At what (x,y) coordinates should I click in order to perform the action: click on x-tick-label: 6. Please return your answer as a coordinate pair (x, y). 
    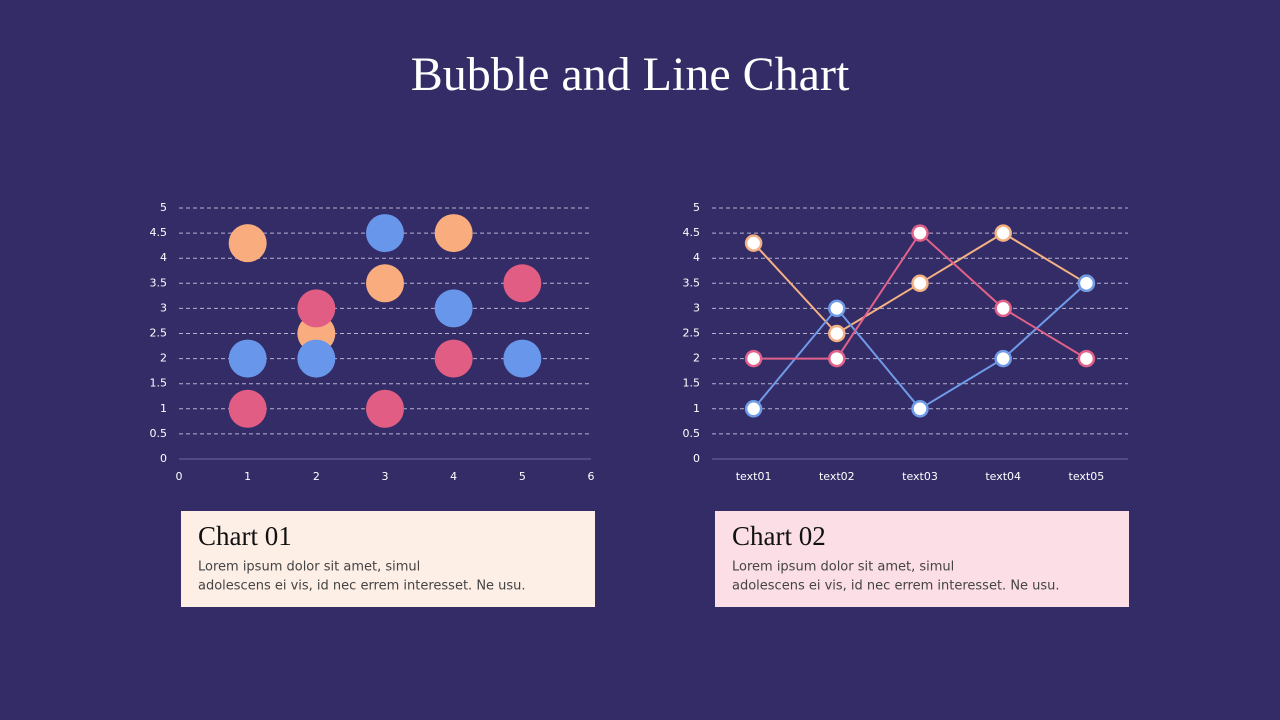
    Looking at the image, I should click on (591, 476).